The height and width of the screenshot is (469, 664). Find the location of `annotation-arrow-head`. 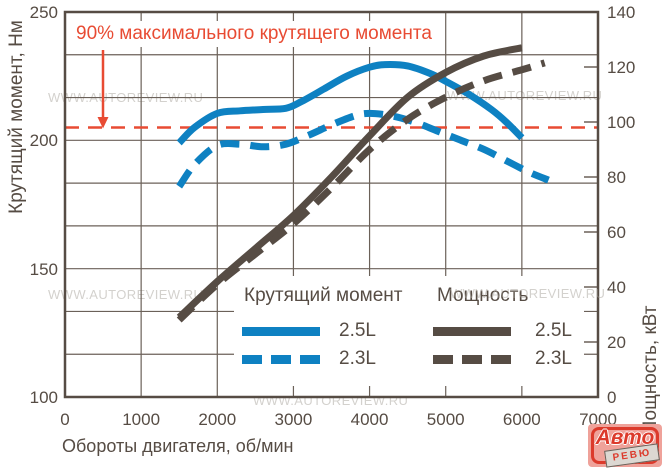

annotation-arrow-head is located at coordinates (103, 123).